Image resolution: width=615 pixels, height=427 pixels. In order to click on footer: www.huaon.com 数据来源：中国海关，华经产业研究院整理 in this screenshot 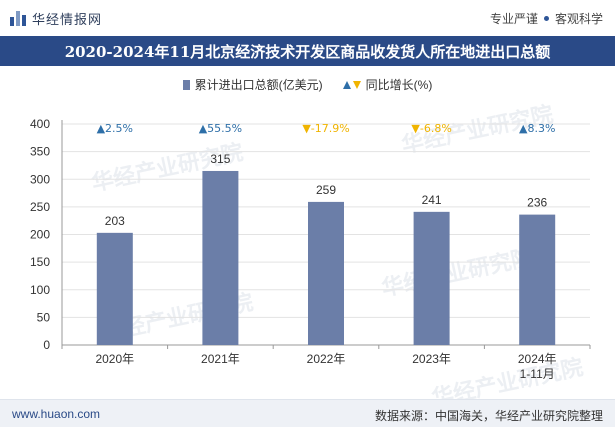, I will do `click(307, 413)`.